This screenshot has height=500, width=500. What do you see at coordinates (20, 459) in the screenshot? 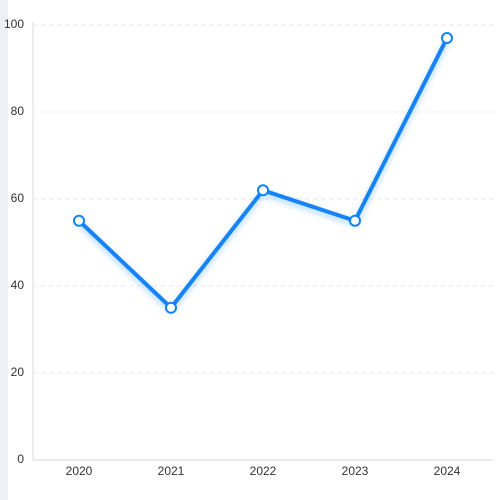
I see `y-tick-label: 0` at bounding box center [20, 459].